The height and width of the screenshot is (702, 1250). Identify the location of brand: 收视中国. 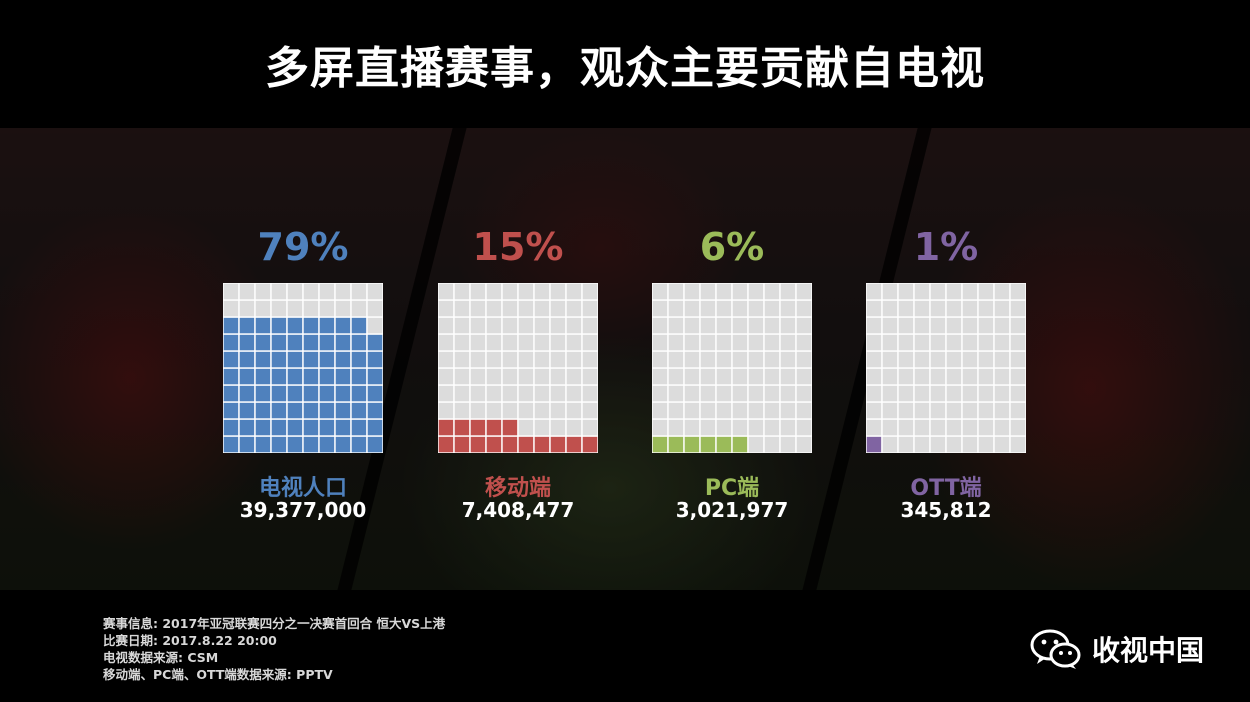
(1117, 649).